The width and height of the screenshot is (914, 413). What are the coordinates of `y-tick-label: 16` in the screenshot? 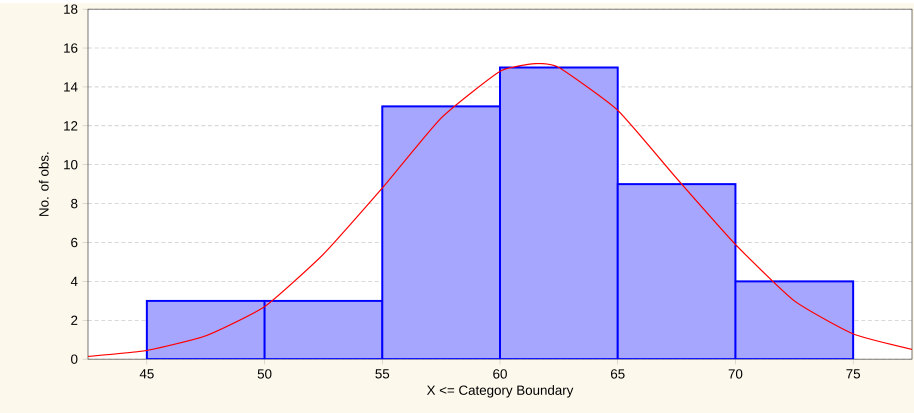 It's located at (71, 48).